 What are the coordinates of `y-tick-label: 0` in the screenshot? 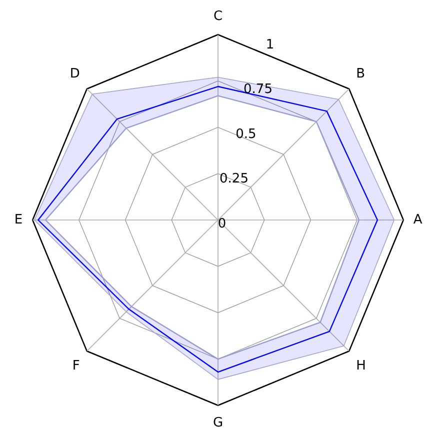 It's located at (222, 224).